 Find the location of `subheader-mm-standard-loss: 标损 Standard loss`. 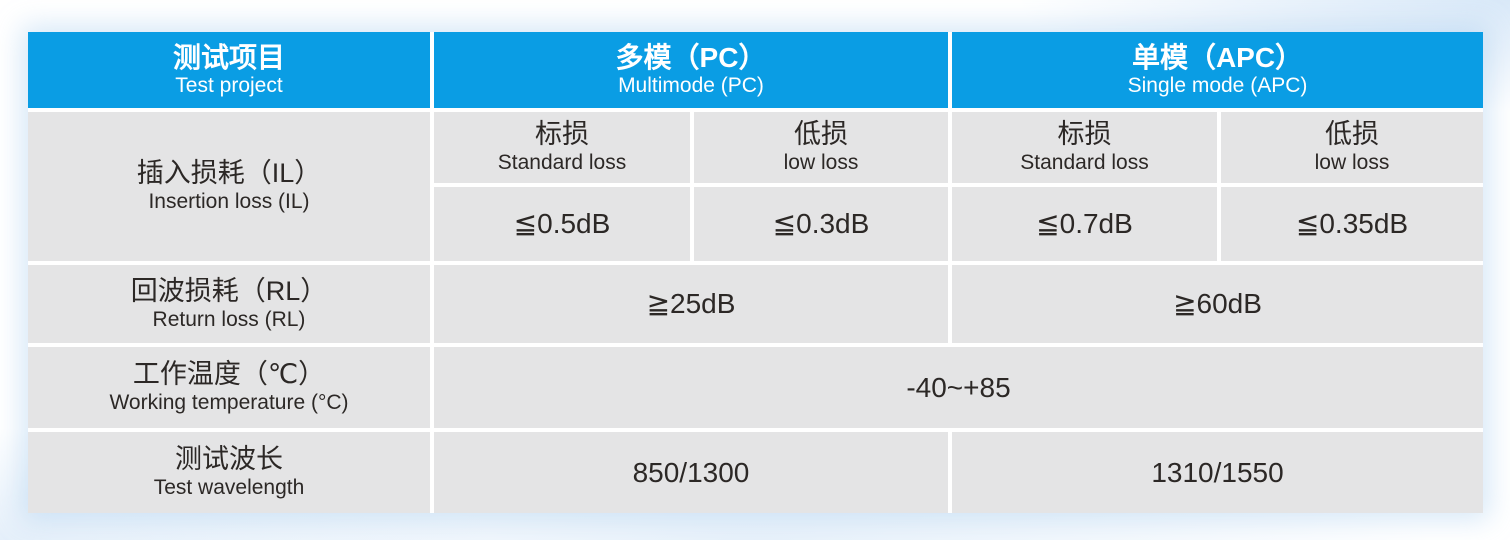

subheader-mm-standard-loss: 标损 Standard loss is located at coordinates (562, 147).